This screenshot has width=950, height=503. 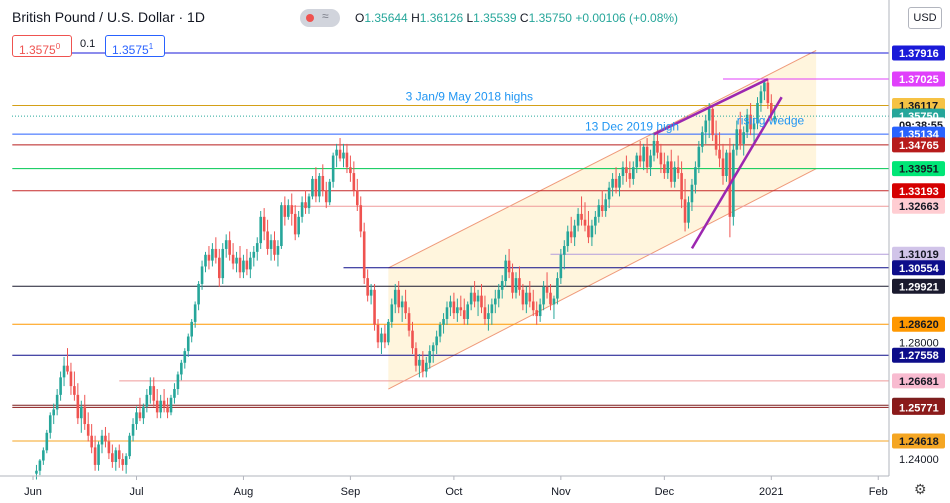 I want to click on wedge-upper-line, so click(x=711, y=106).